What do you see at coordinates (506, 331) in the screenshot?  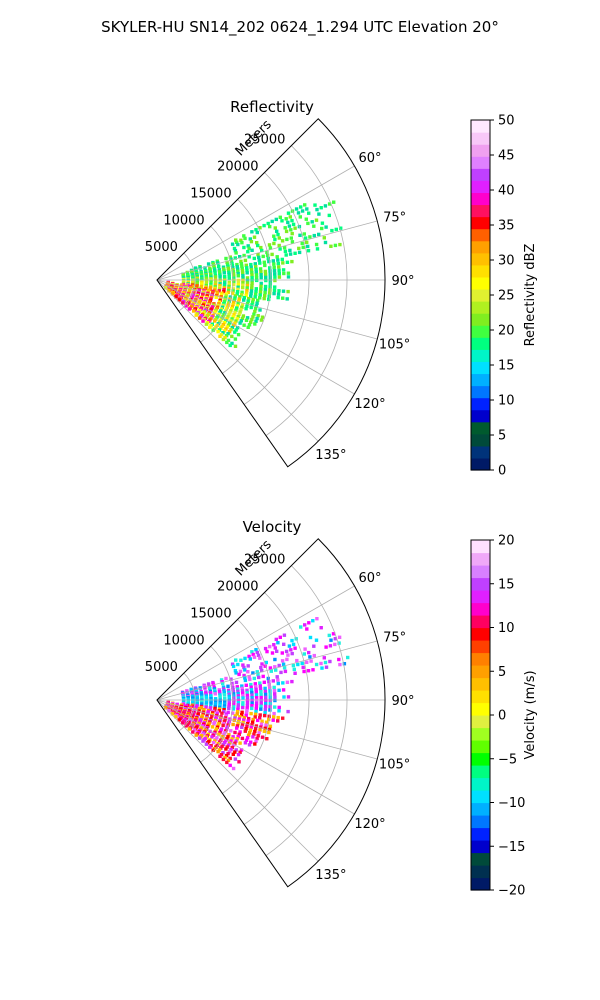 I see `colorbar-tick-label: 20` at bounding box center [506, 331].